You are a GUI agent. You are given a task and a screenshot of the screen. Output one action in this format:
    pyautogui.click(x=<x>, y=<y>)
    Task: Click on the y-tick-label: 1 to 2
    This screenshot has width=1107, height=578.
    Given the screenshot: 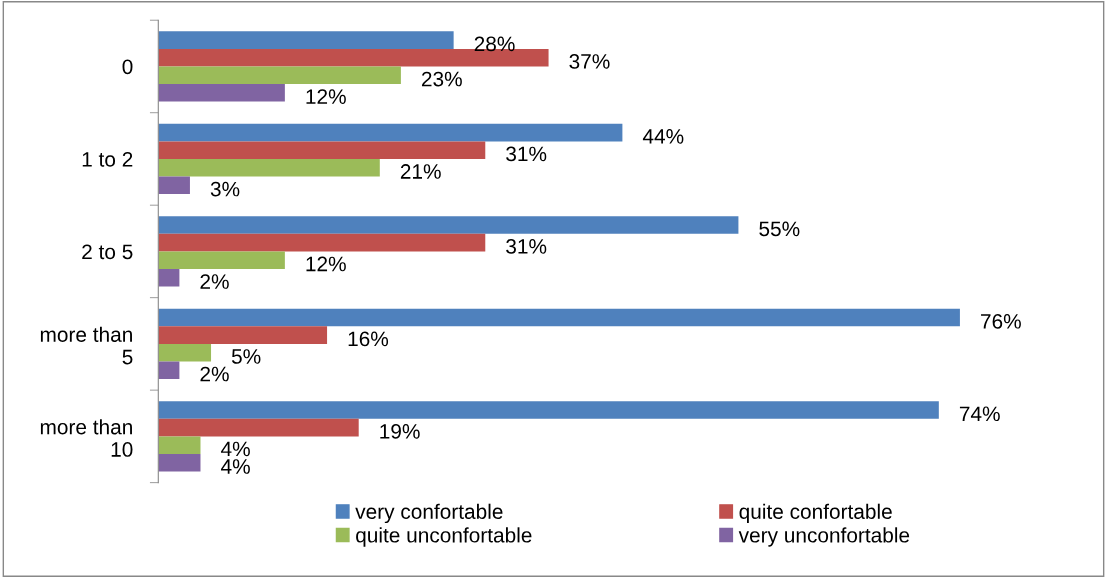 What is the action you would take?
    pyautogui.click(x=107, y=159)
    